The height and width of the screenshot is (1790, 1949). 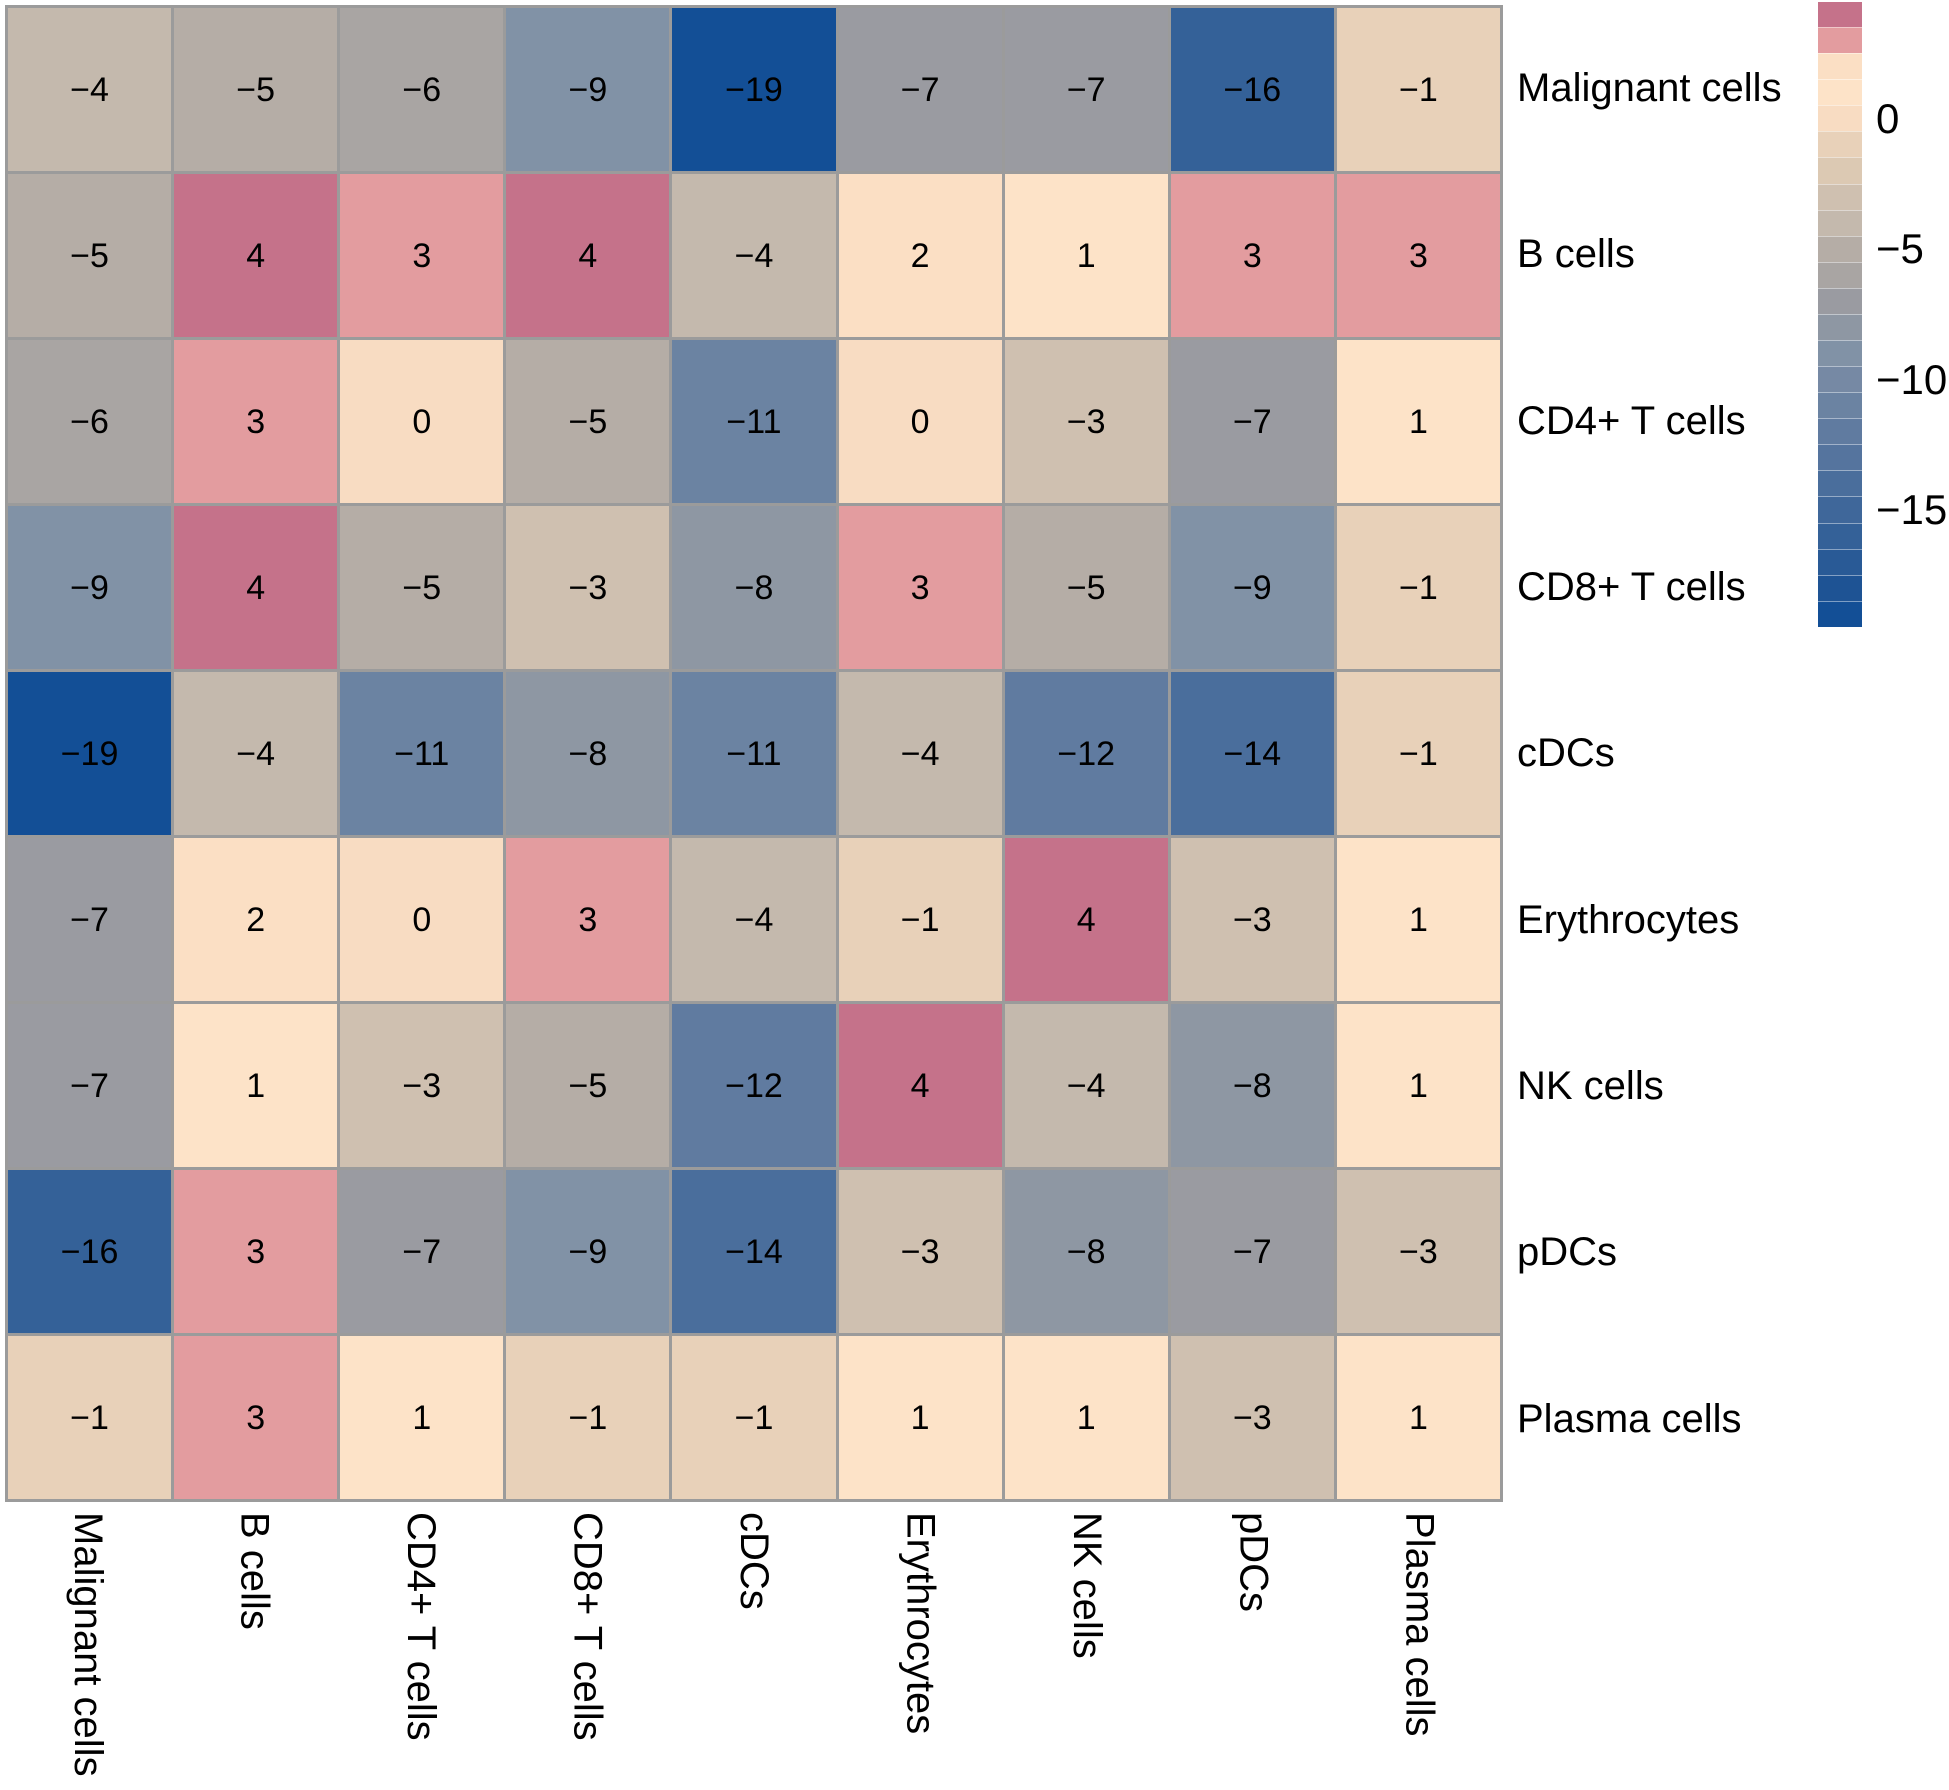 What do you see at coordinates (90, 753) in the screenshot?
I see `heatmap-cell: −19` at bounding box center [90, 753].